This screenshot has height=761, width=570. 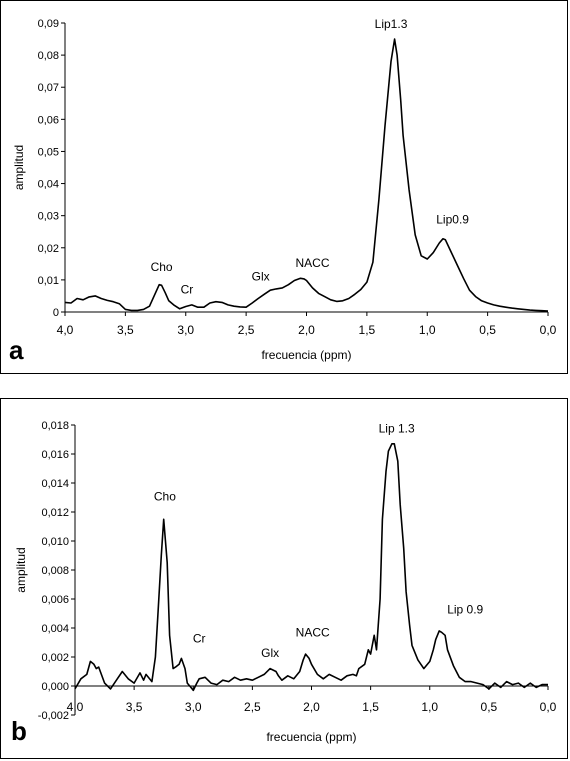 What do you see at coordinates (53, 716) in the screenshot?
I see `y-tick-label: -0,002` at bounding box center [53, 716].